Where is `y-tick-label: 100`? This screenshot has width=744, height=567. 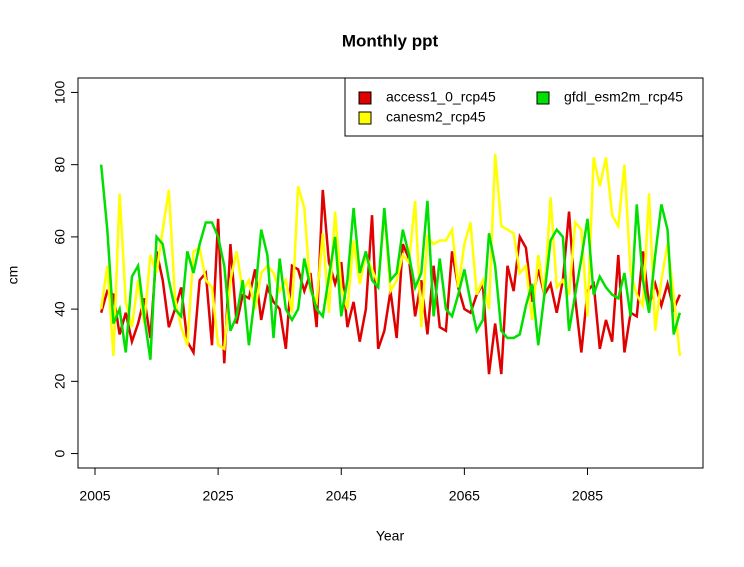
y-tick-label: 100 is located at coordinates (60, 93).